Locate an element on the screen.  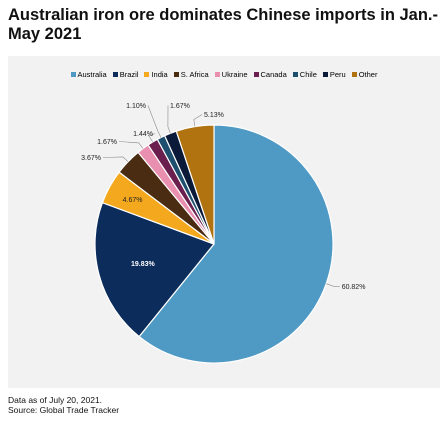
legend-label: Brazil is located at coordinates (129, 74).